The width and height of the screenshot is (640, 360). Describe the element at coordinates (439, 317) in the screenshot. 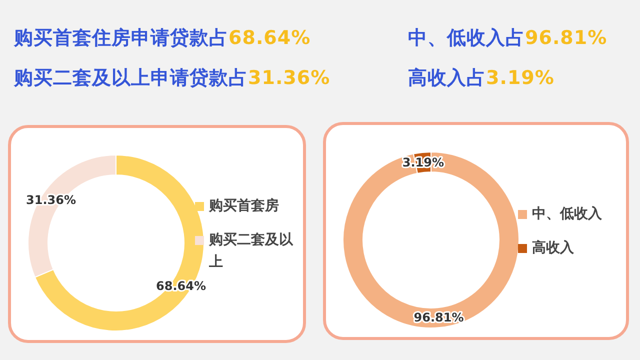

I see `data-label: 96.81%` at that location.